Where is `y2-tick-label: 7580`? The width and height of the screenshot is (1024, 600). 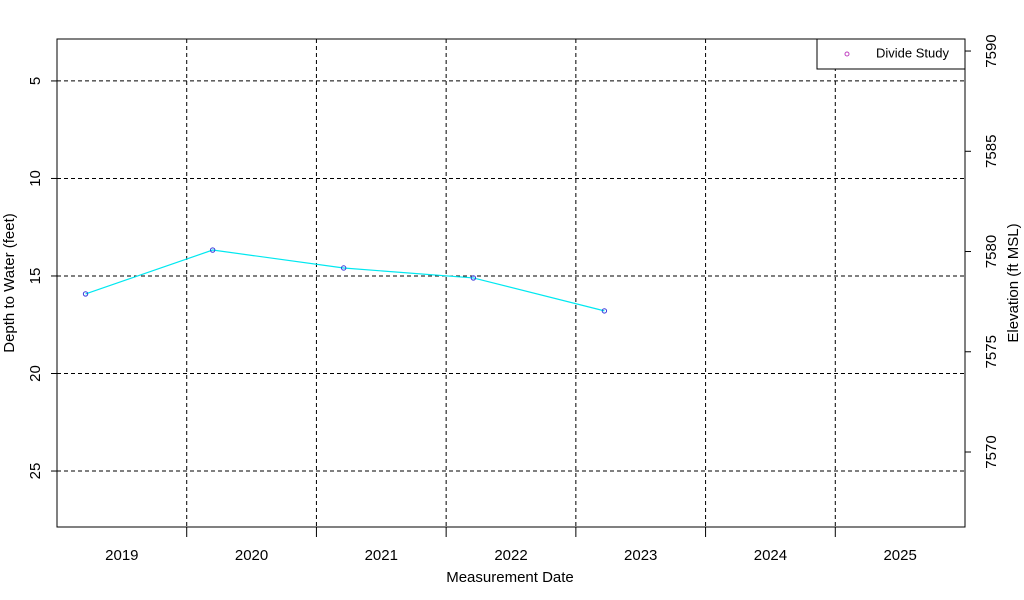 y2-tick-label: 7580 is located at coordinates (991, 251).